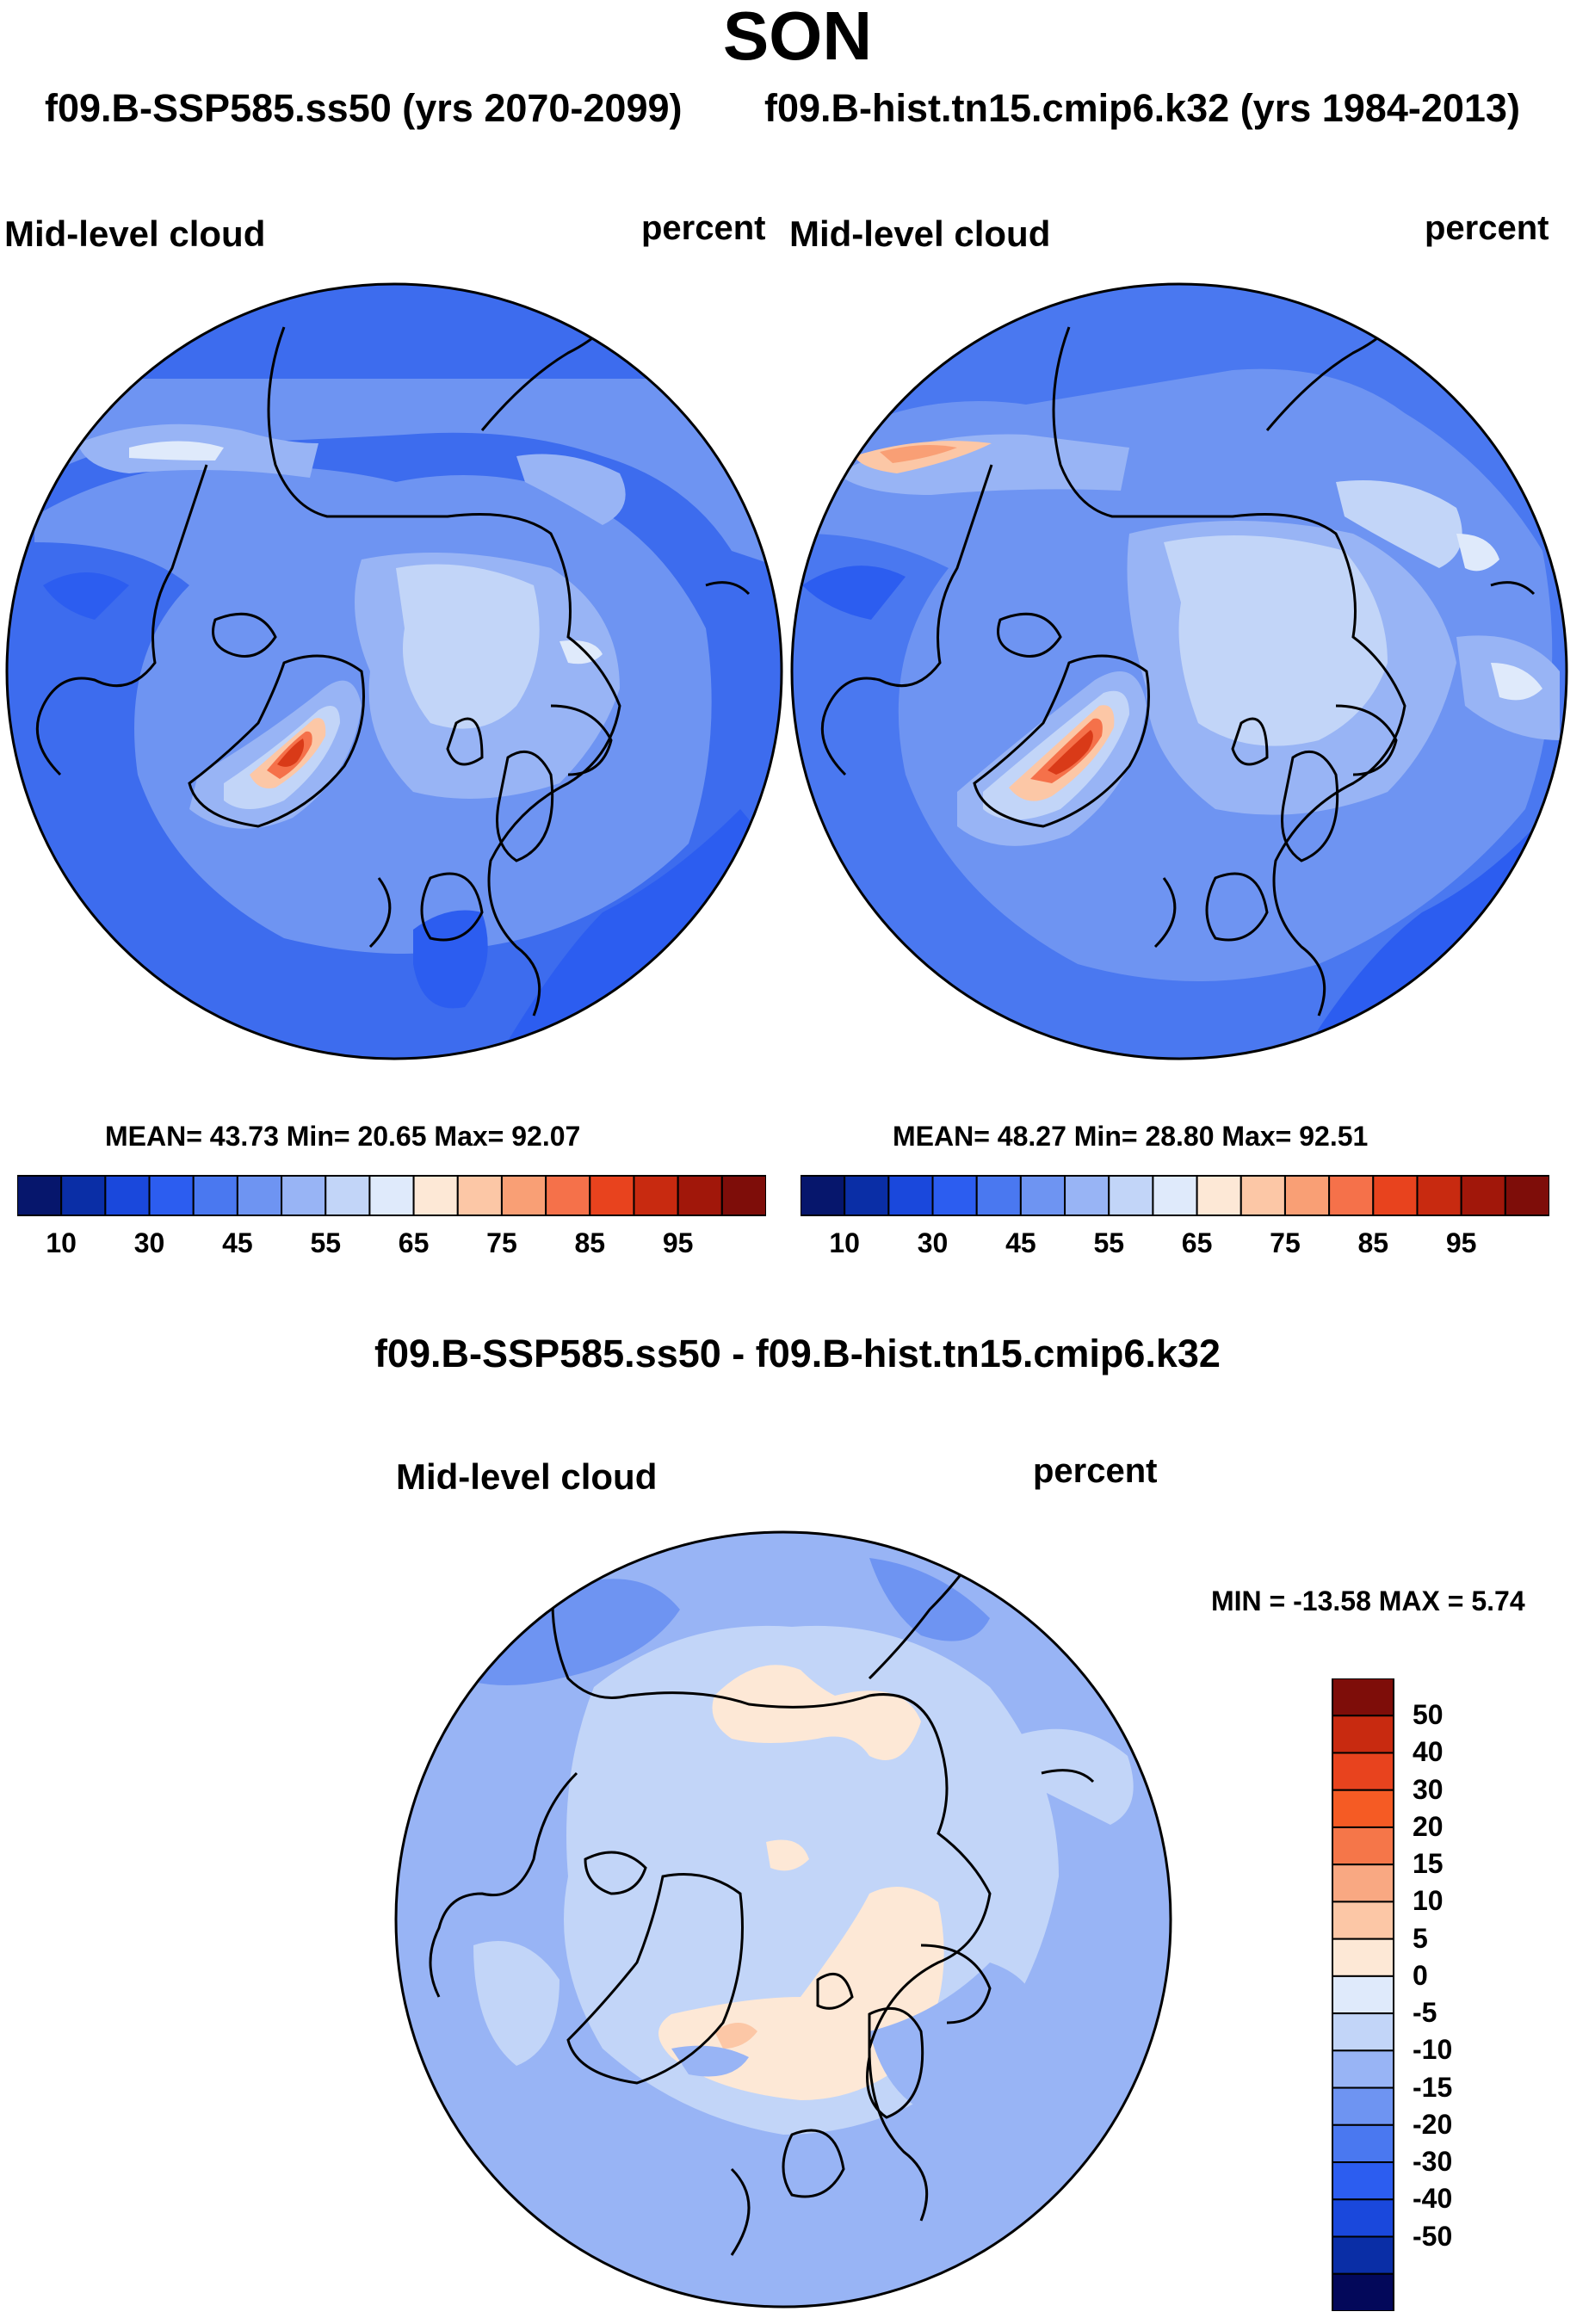 This screenshot has width=1595, height=2324. Describe the element at coordinates (343, 1136) in the screenshot. I see `panel1-stats: MEAN= 43.73 Min= 20.65 Max= 92.07` at that location.